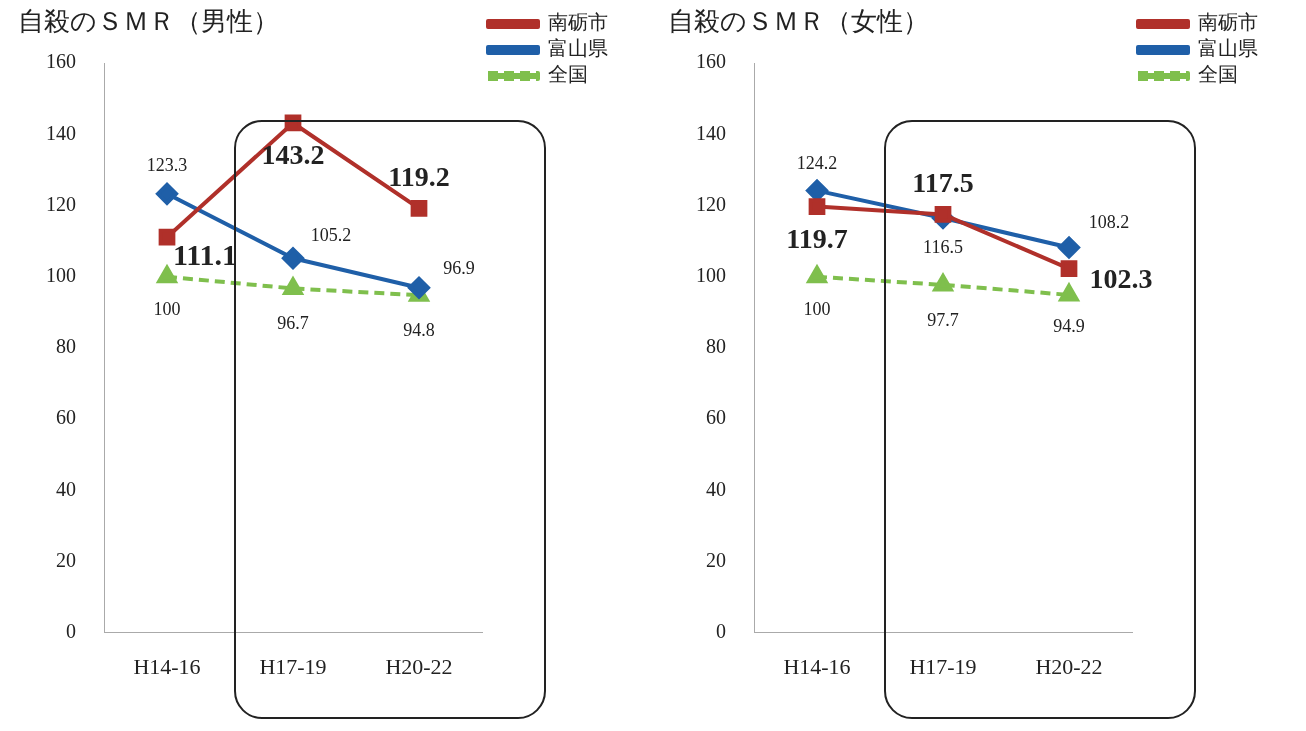 The width and height of the screenshot is (1306, 731). Describe the element at coordinates (167, 164) in the screenshot. I see `data-label: 123.3` at that location.